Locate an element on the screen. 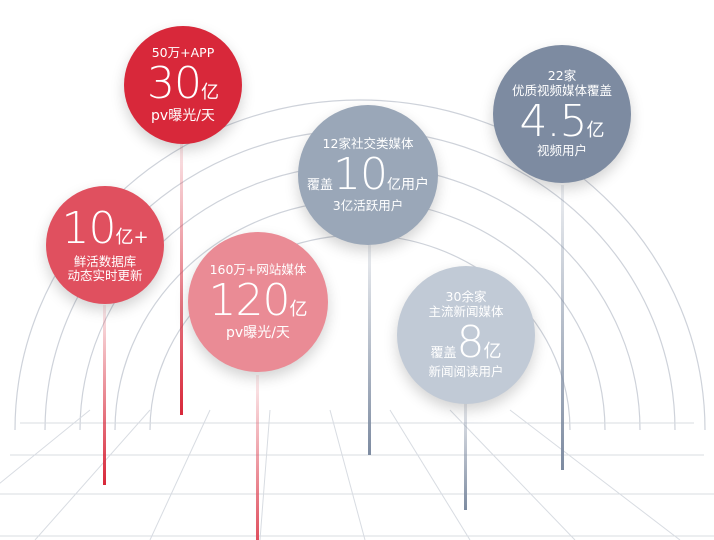 The image size is (714, 540). video-top2-text: 优质视频媒体覆盖 is located at coordinates (561, 90).